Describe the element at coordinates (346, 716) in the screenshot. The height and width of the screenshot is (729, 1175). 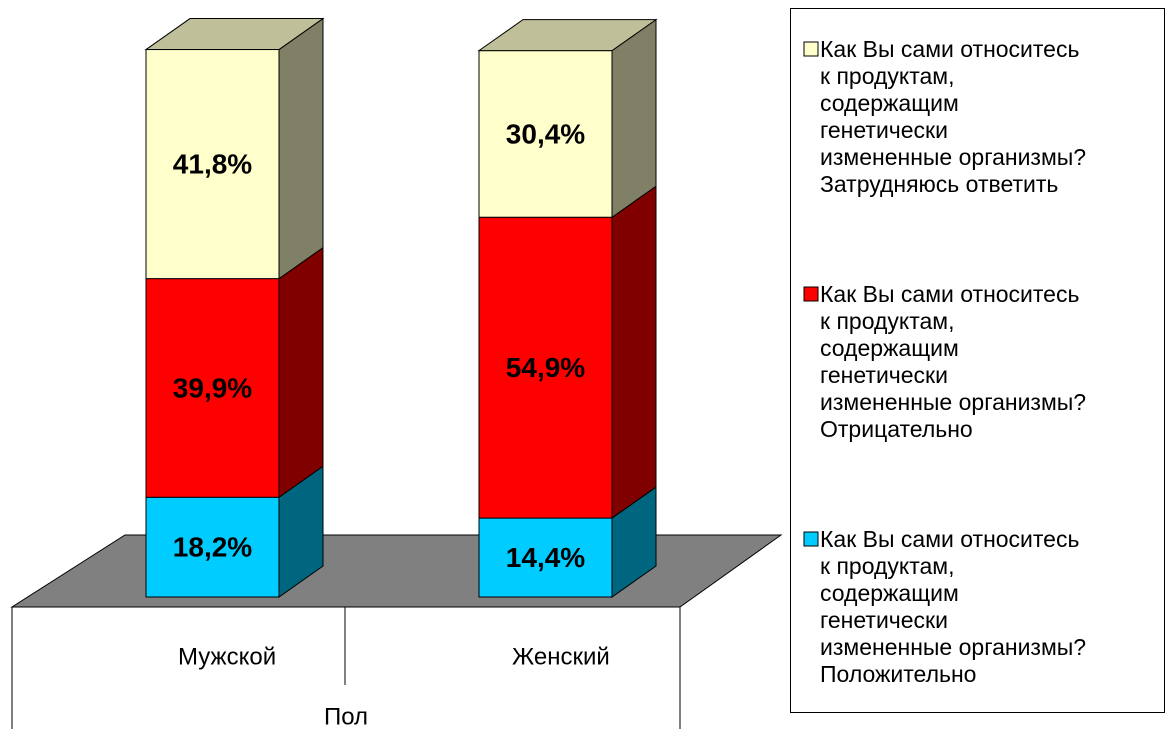
I see `x-axis-title: Пол` at that location.